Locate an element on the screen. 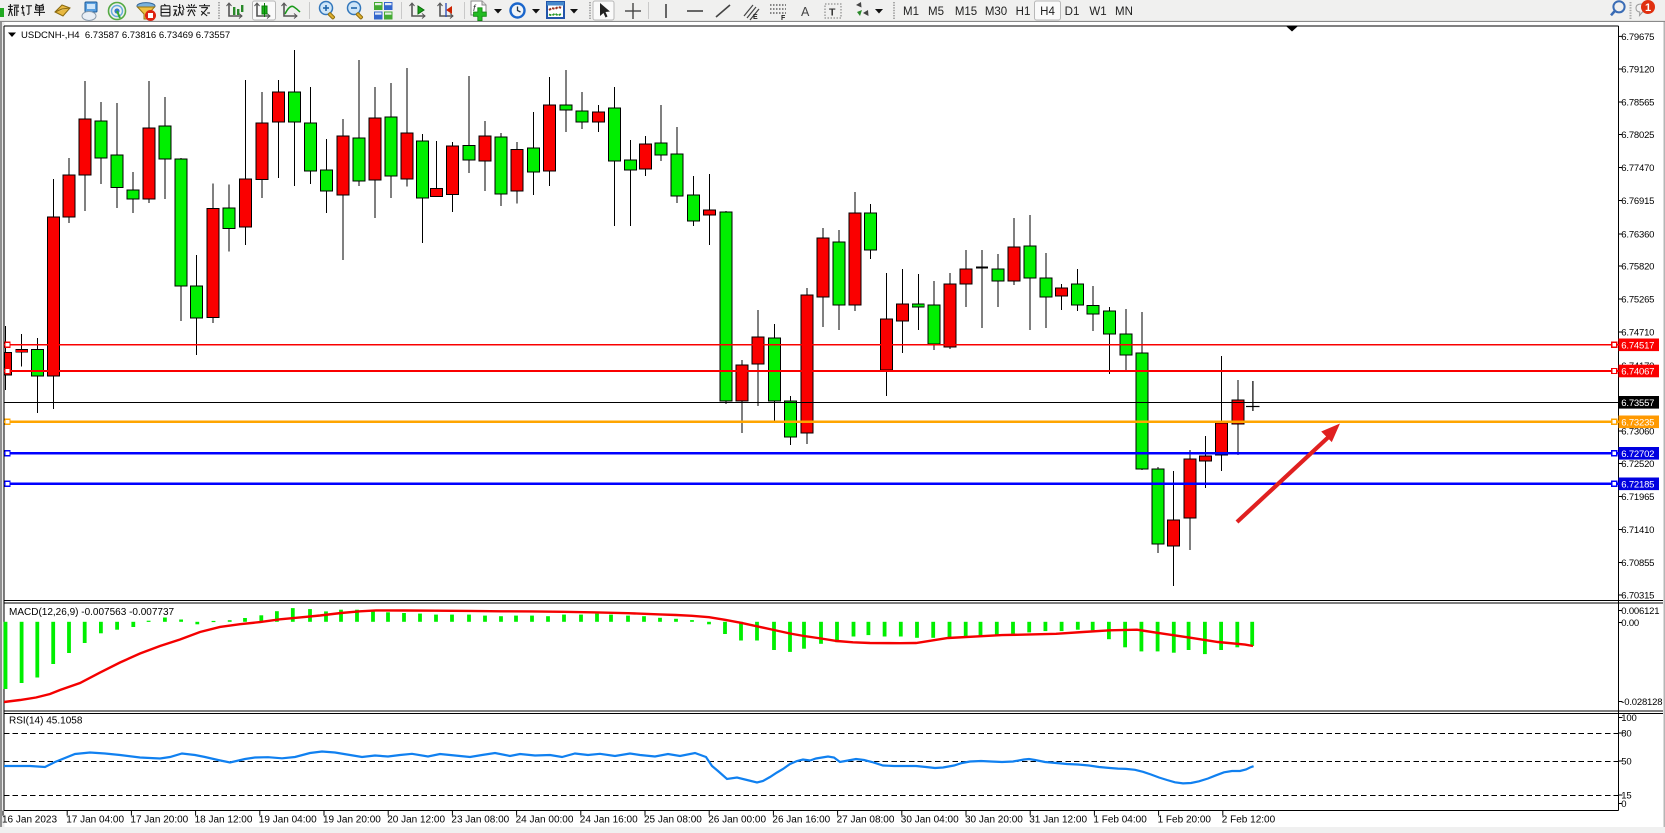  svg-text: F is located at coordinates (783, 18).